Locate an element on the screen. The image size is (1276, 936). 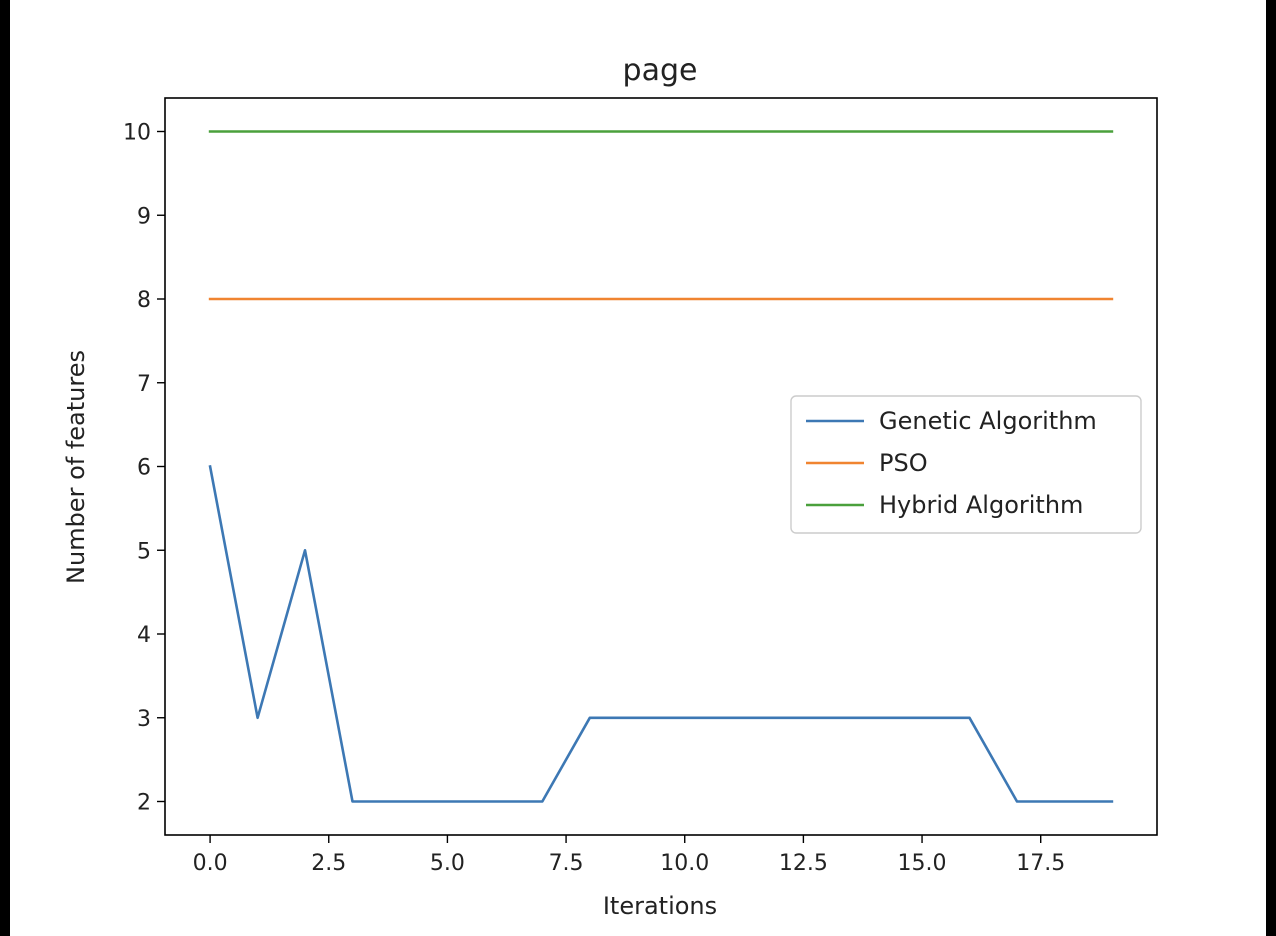
y-tick-label: 5 is located at coordinates (144, 551).